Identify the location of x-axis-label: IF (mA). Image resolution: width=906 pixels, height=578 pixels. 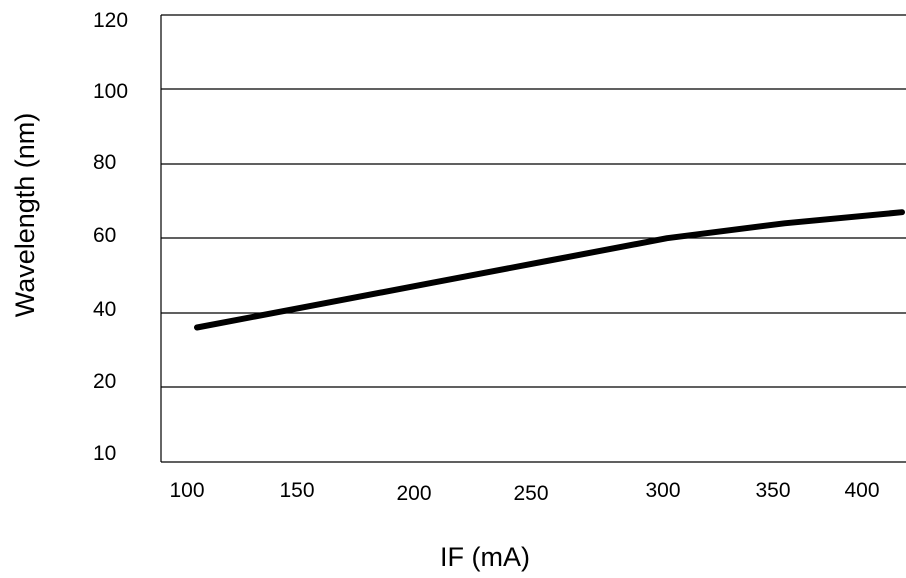
(485, 557).